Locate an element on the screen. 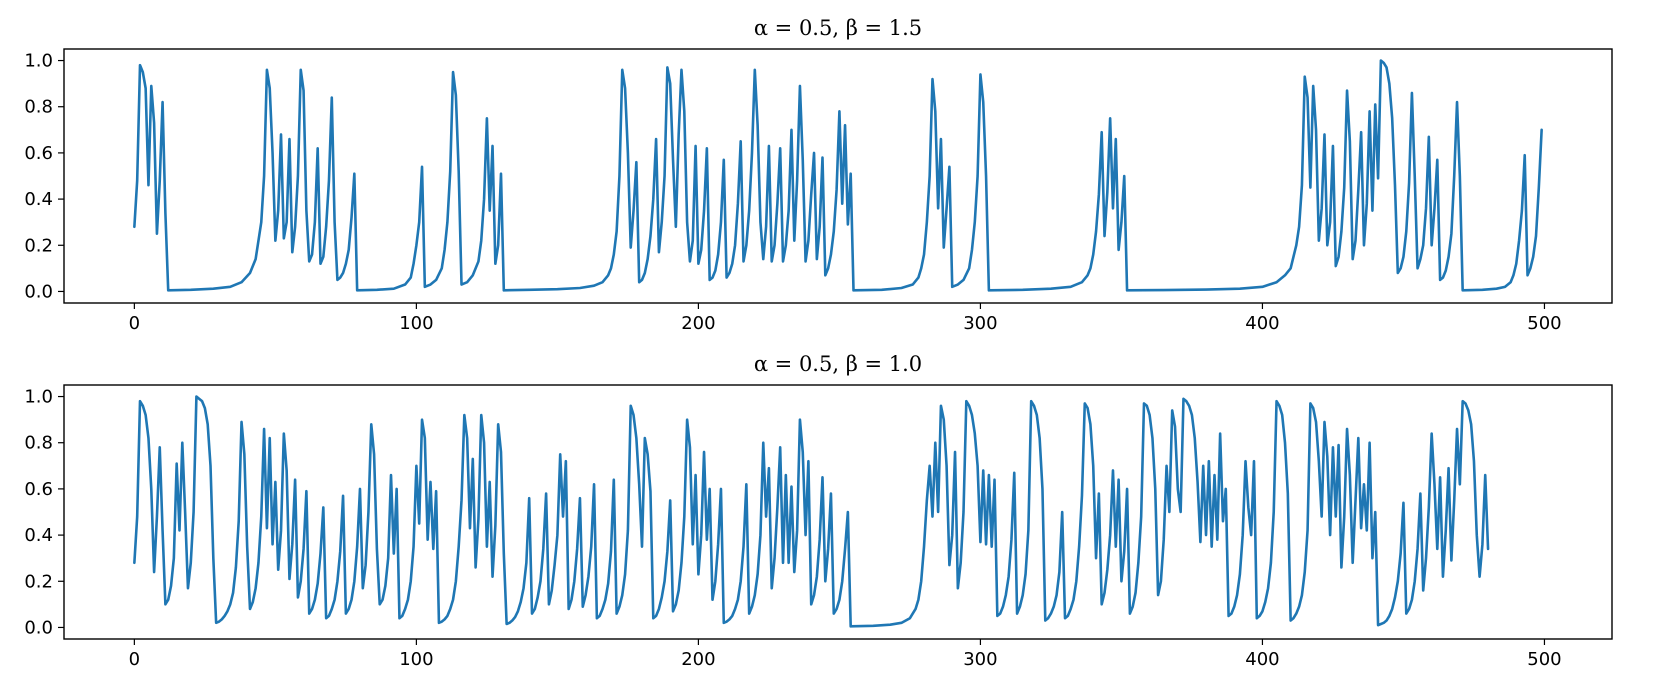  subplot-title-top: α = 0.5, β = 1.5 is located at coordinates (838, 28).